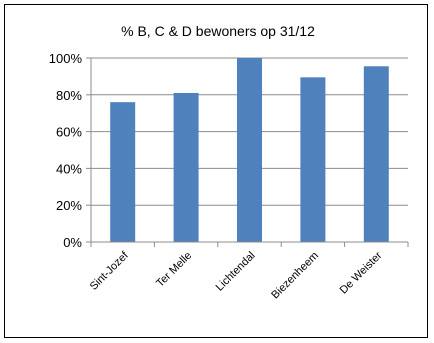  I want to click on y-axis-tick-labels: 0% 20% 40% 60% 80% 100%, so click(66, 150).